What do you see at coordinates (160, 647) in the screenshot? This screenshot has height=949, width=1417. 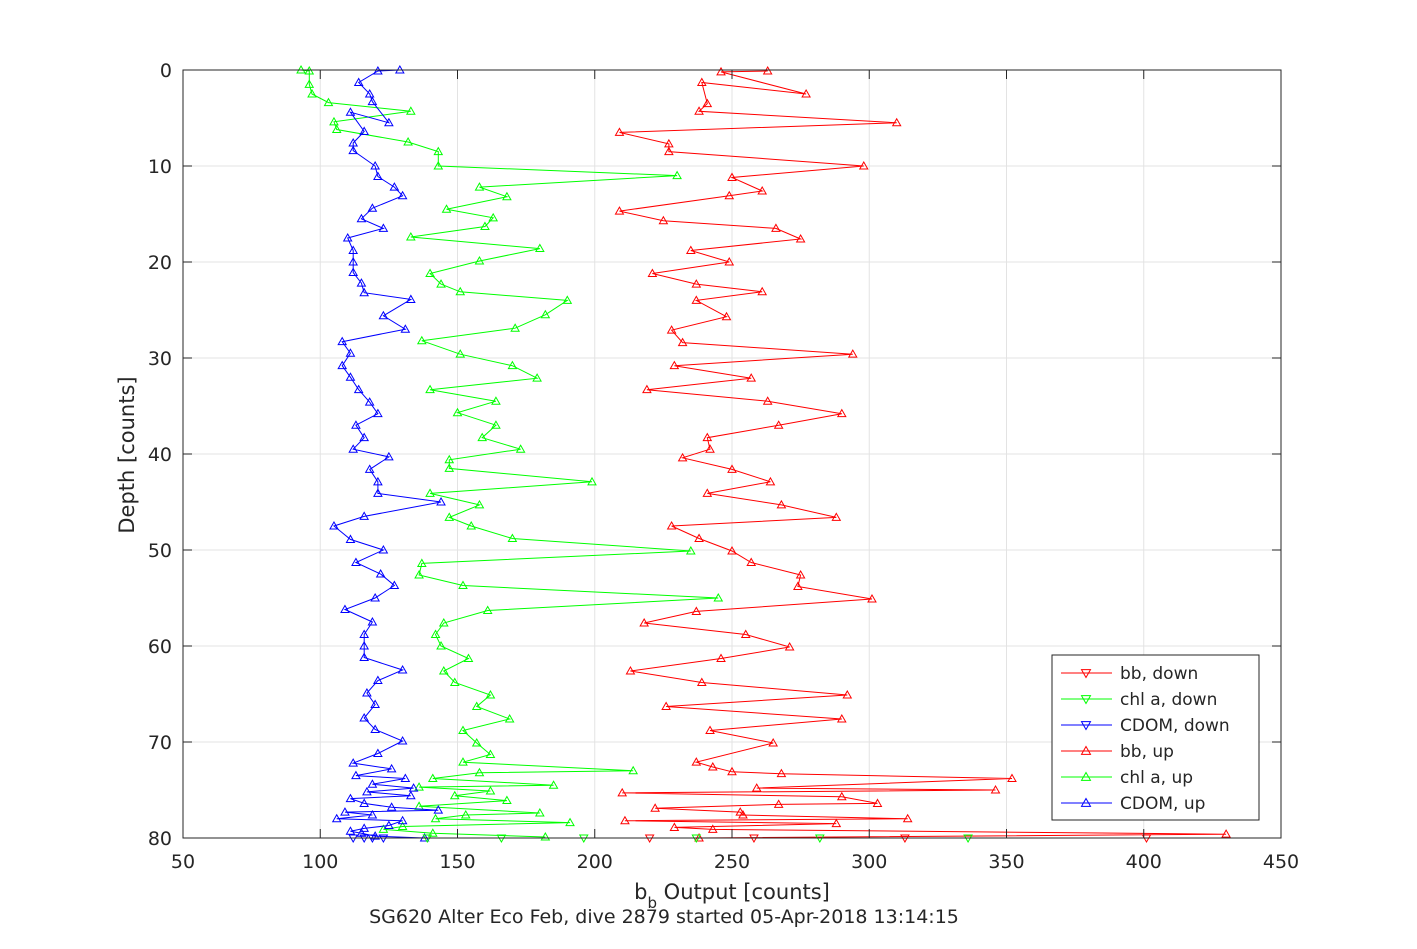 I see `y-tick-label: 60` at bounding box center [160, 647].